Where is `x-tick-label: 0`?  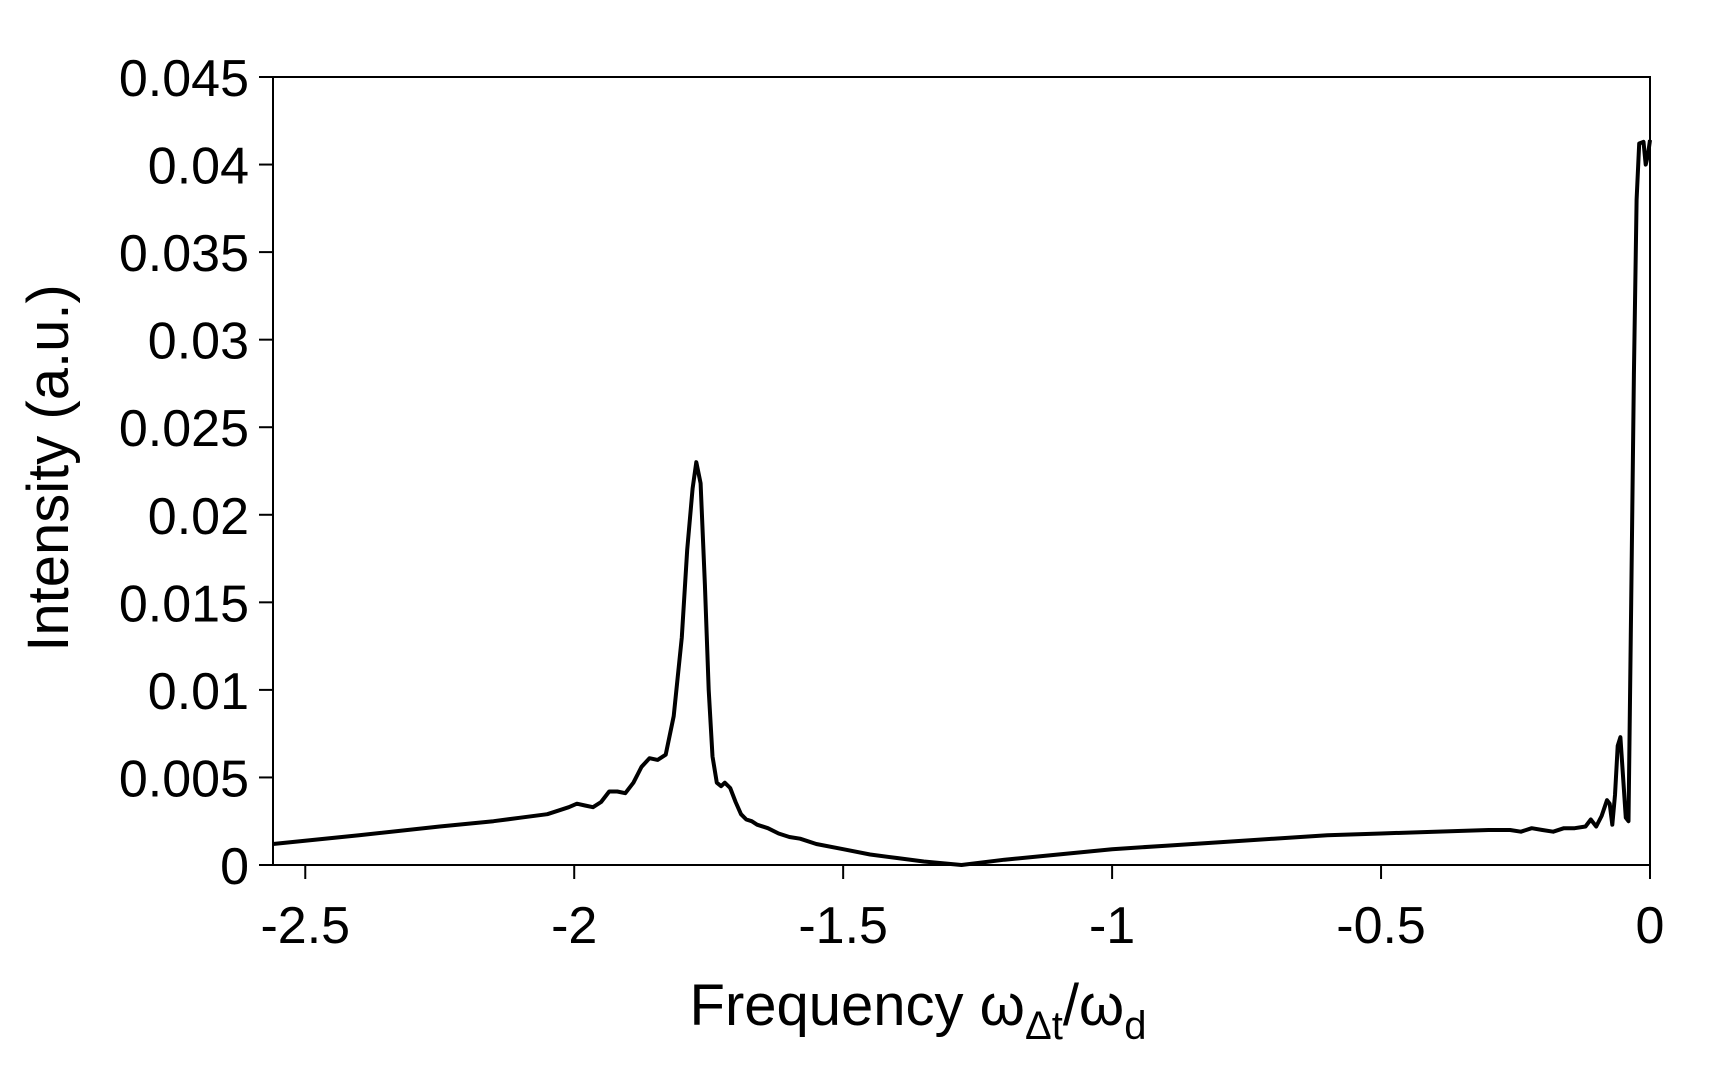 x-tick-label: 0 is located at coordinates (1650, 926).